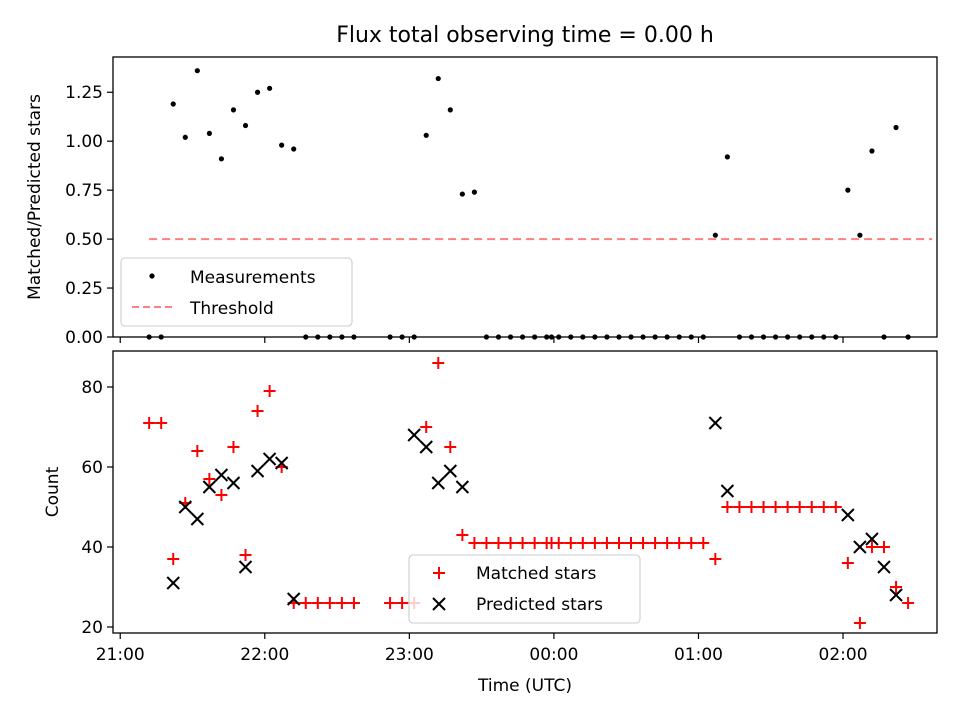 This screenshot has height=720, width=960. What do you see at coordinates (236, 292) in the screenshot?
I see `top-legend-frame` at bounding box center [236, 292].